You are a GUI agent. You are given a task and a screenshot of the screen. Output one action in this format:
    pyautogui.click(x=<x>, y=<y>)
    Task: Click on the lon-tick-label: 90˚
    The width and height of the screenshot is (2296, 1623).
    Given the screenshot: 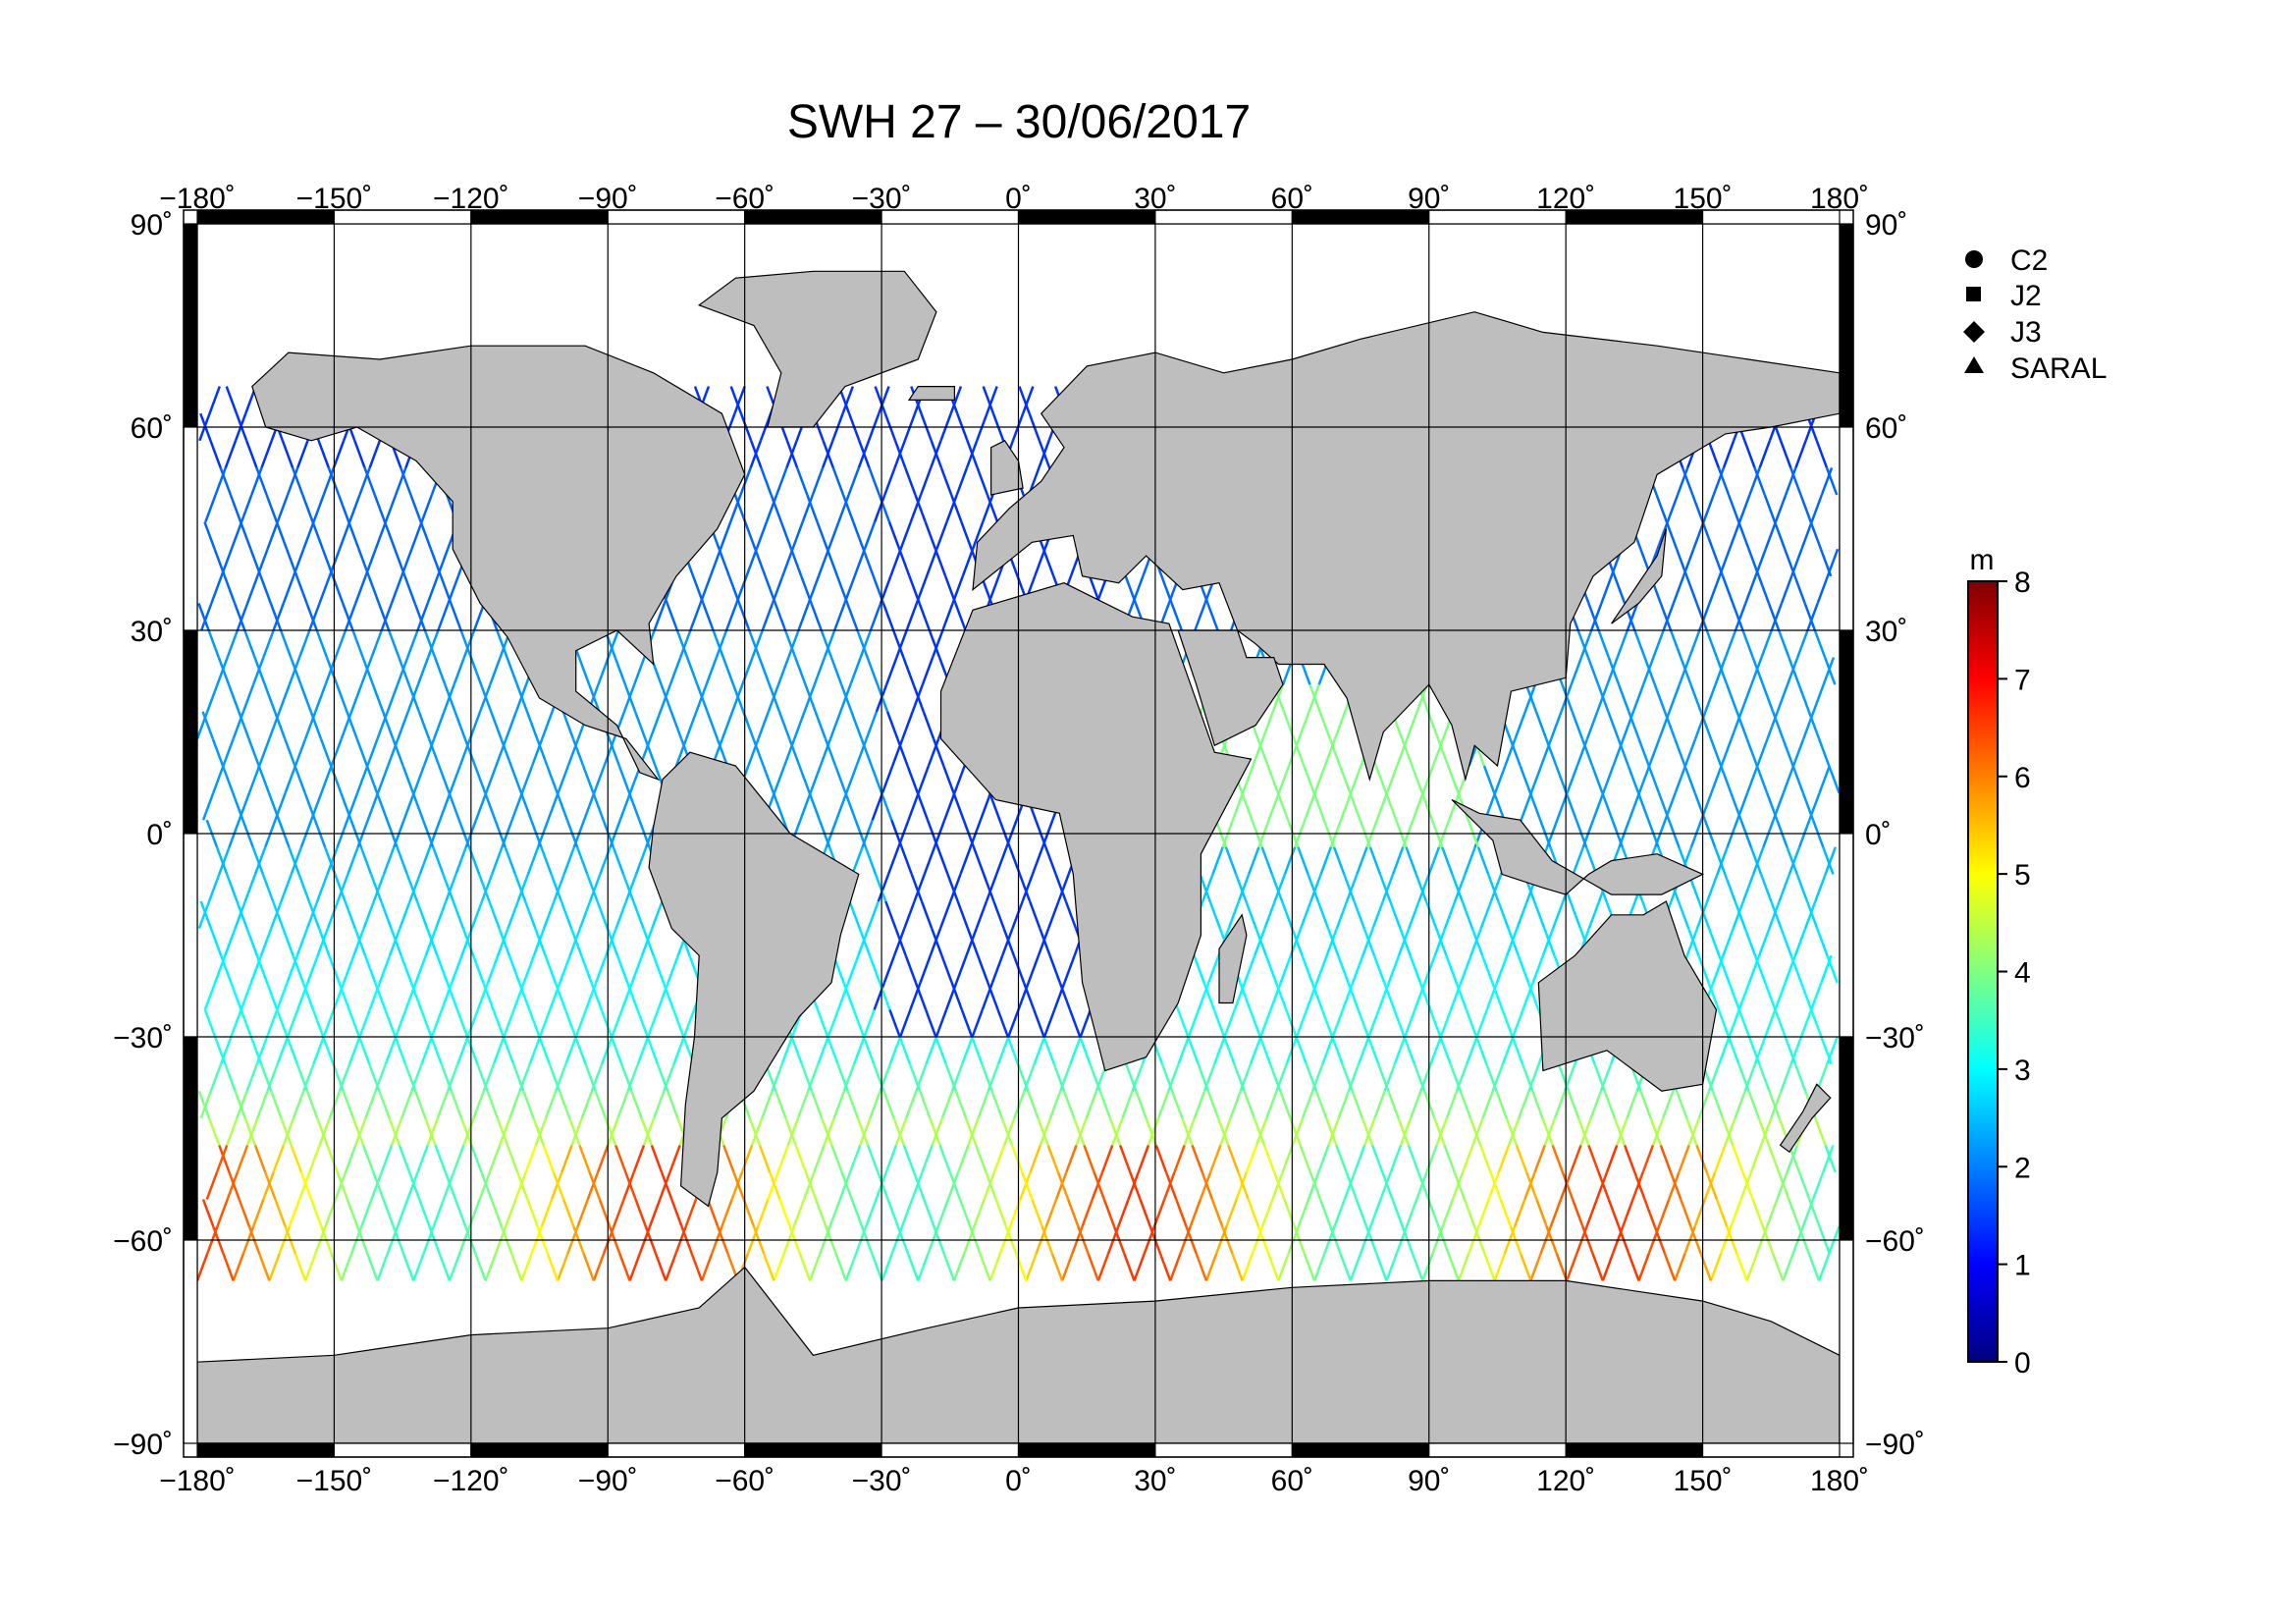 What is the action you would take?
    pyautogui.click(x=1429, y=199)
    